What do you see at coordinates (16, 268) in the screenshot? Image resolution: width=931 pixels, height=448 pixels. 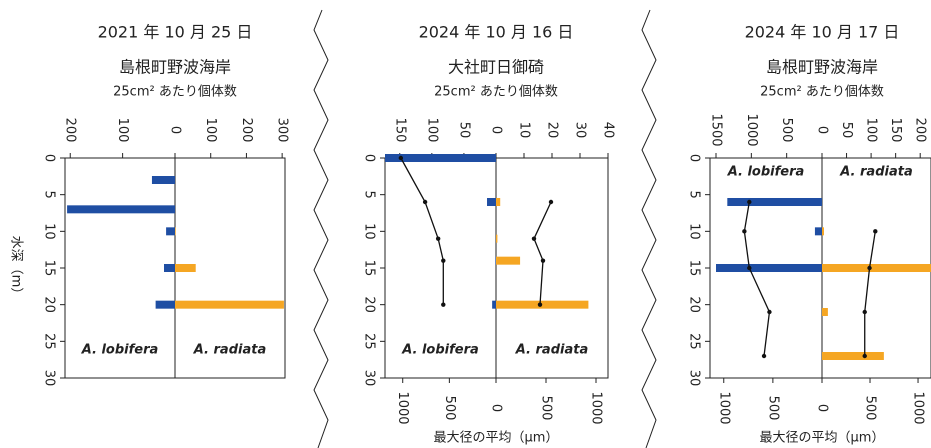 I see `y-axis-label: 水深（m）` at bounding box center [16, 268].